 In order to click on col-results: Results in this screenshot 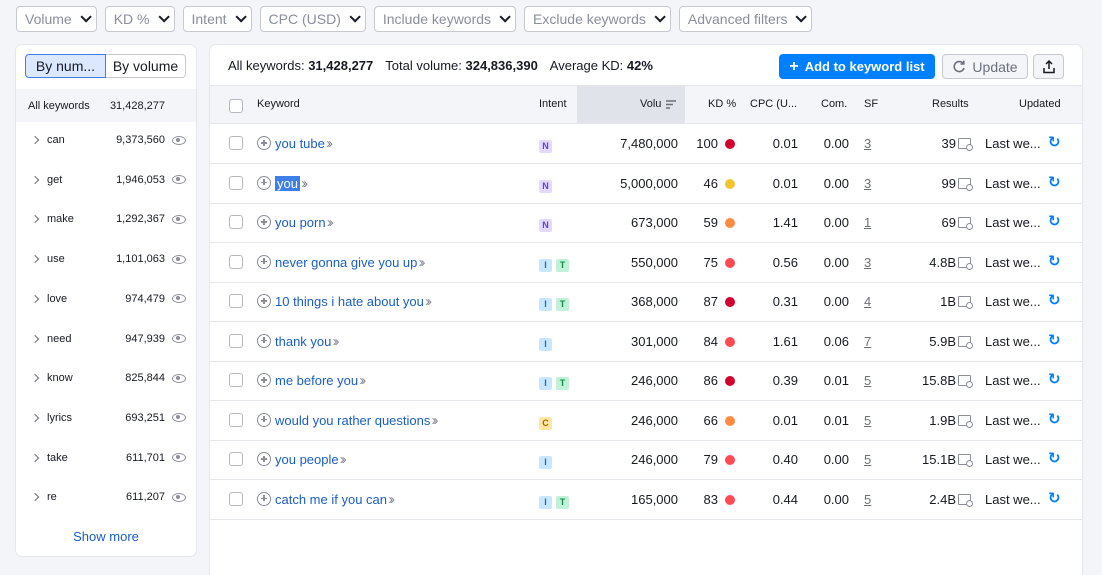, I will do `click(950, 104)`.